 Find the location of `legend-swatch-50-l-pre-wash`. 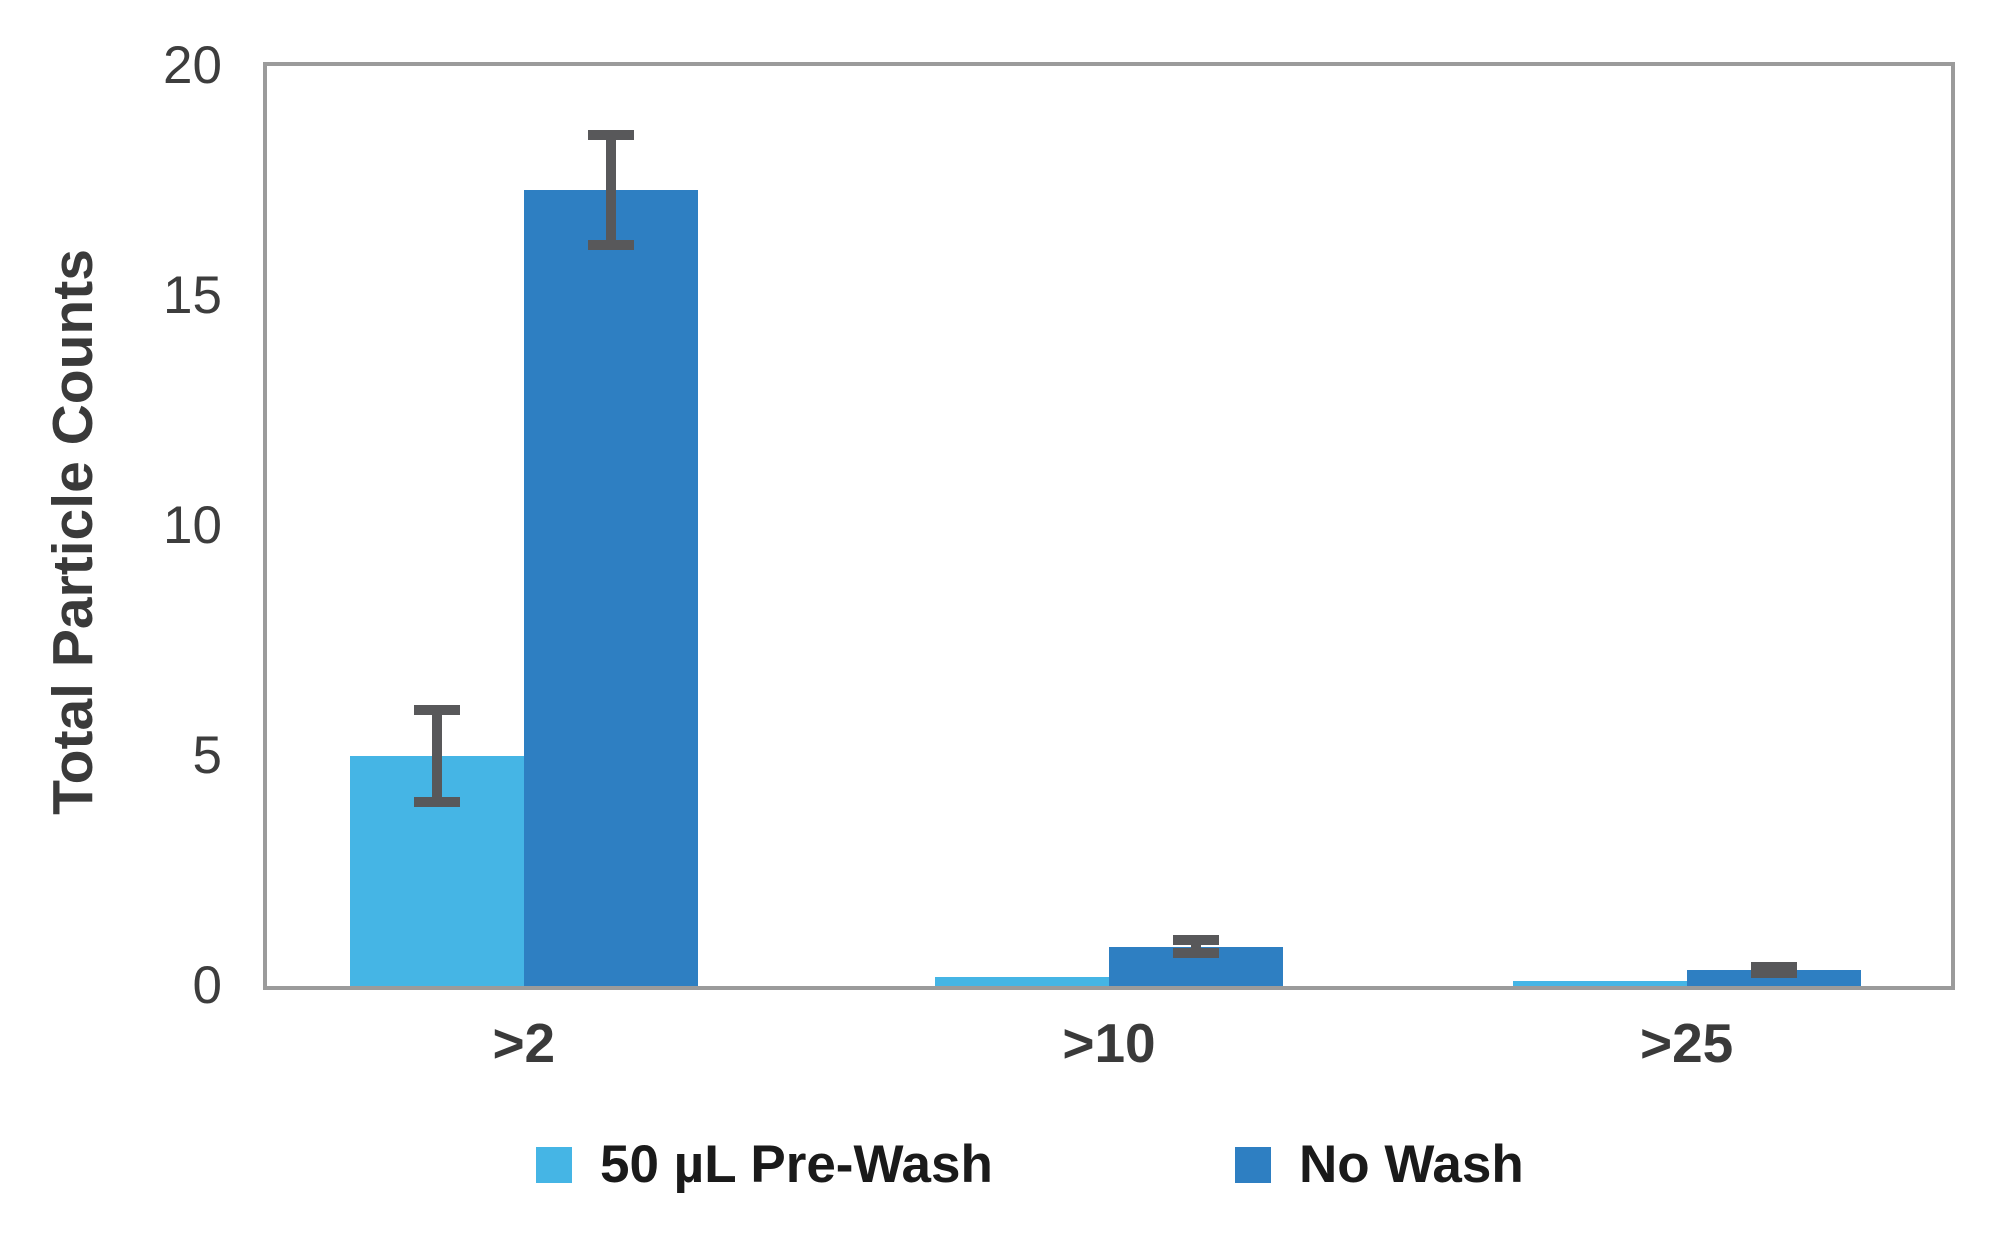

legend-swatch-50-l-pre-wash is located at coordinates (554, 1164).